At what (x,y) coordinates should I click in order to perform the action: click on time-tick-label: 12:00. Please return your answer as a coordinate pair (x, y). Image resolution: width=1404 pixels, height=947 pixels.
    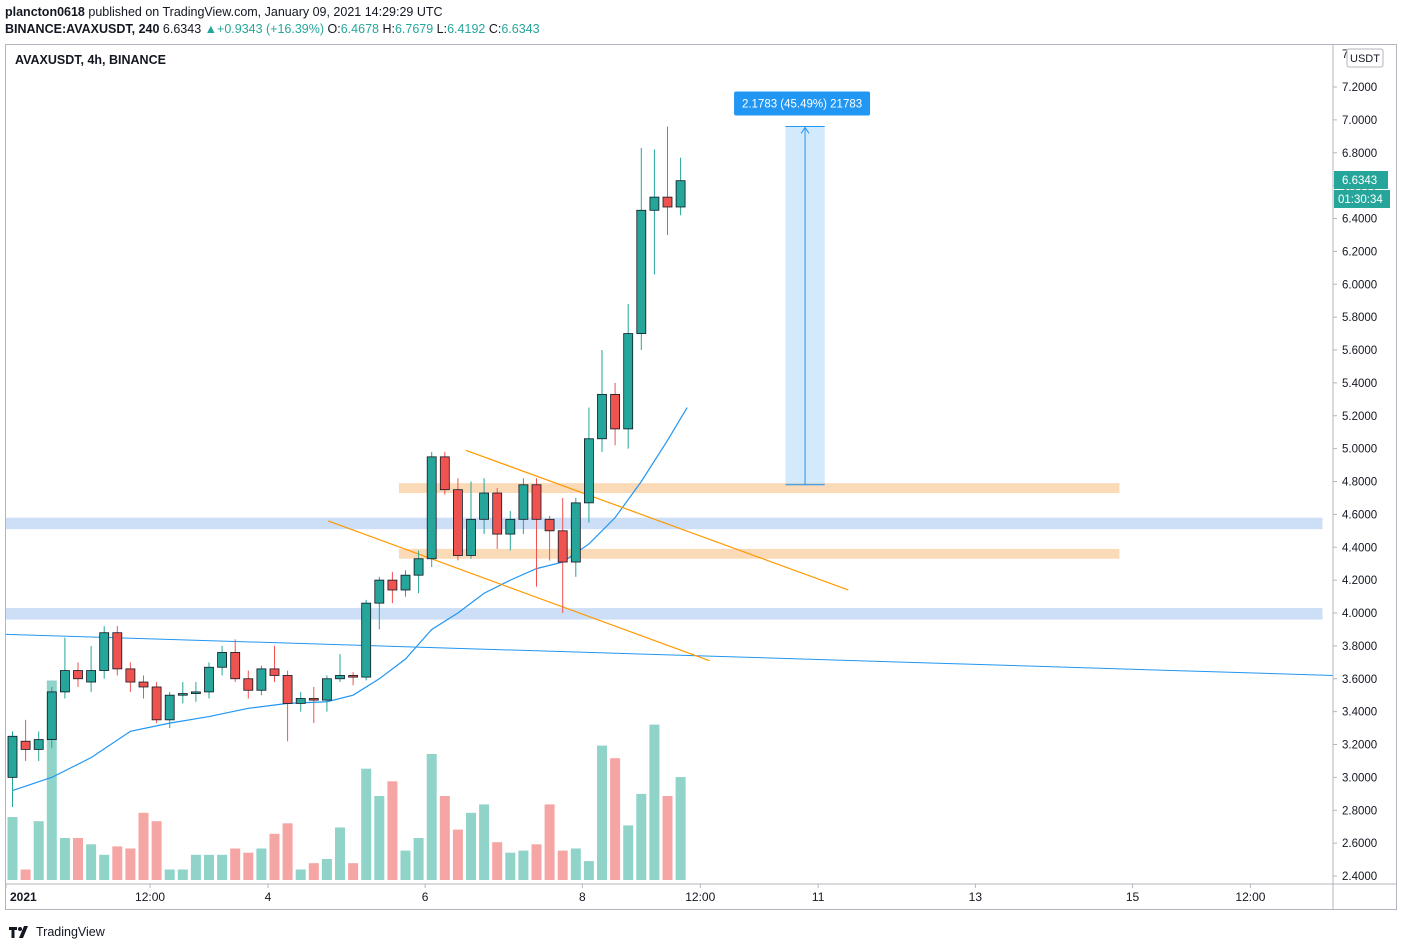
    Looking at the image, I should click on (150, 897).